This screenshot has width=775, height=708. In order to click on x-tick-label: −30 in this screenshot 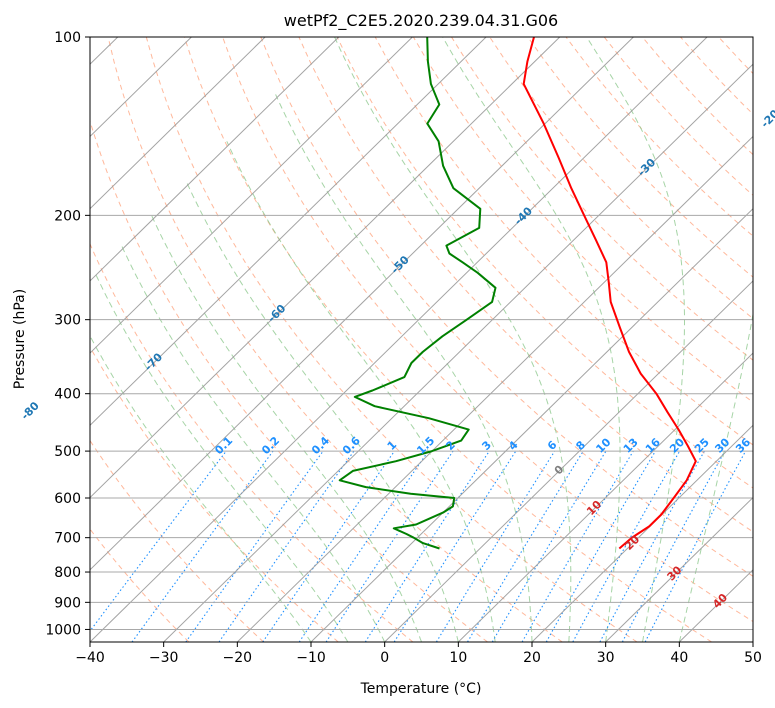, I will do `click(164, 658)`.